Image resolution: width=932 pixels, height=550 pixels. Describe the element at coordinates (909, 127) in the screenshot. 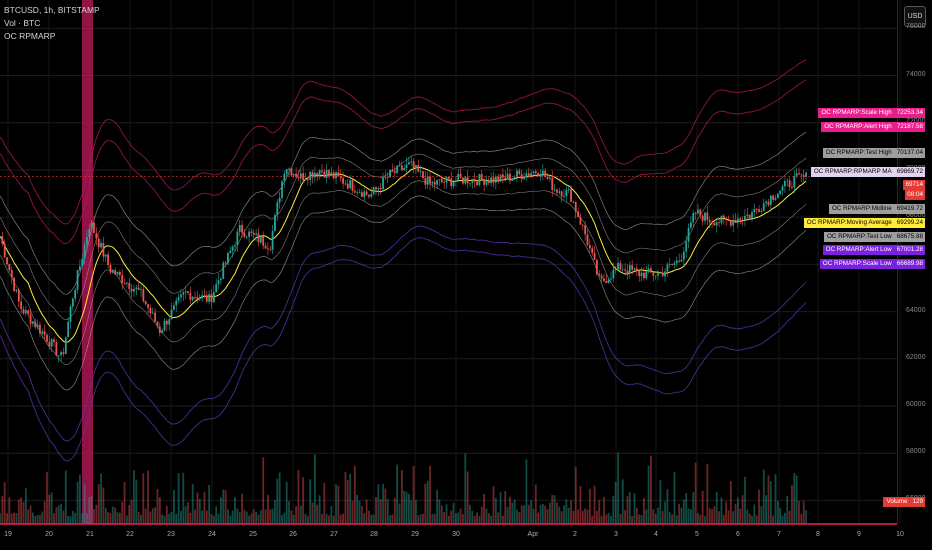

I see `price-tag-value: 72187.58` at that location.